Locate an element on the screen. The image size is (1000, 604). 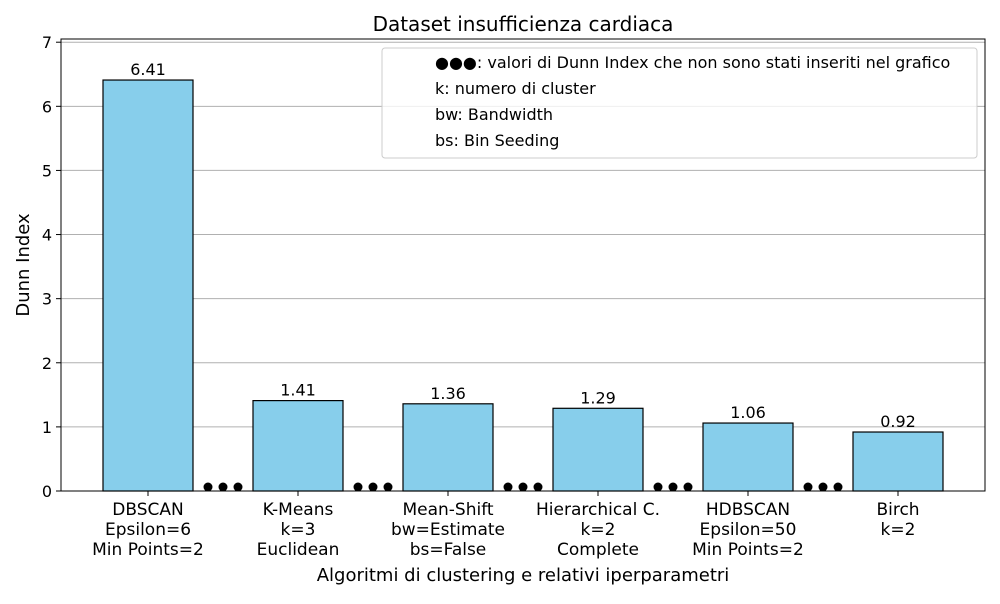
y-tick-label: 4 is located at coordinates (47, 235).